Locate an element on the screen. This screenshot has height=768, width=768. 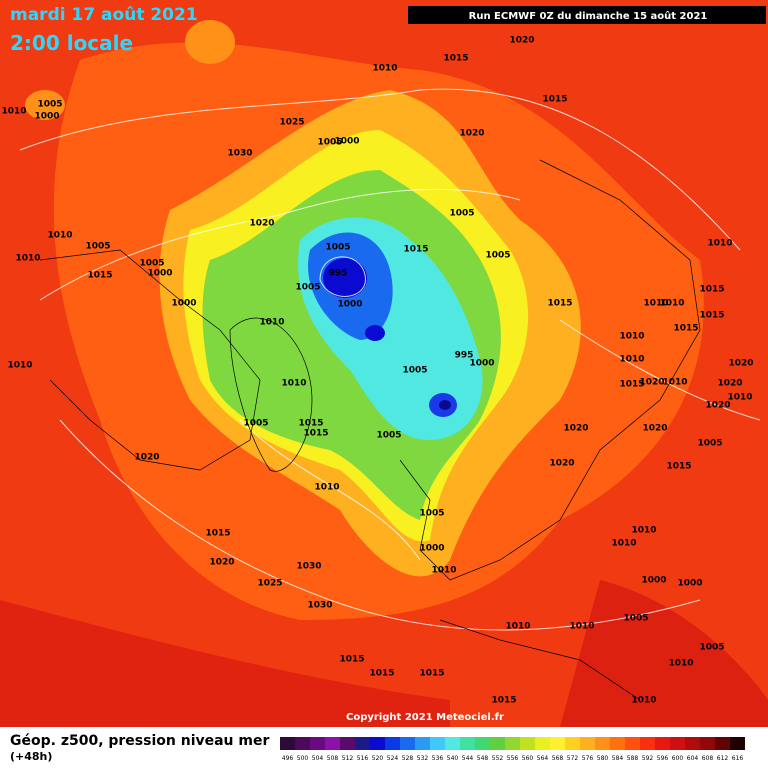
scale-label: 560 is located at coordinates (528, 758).